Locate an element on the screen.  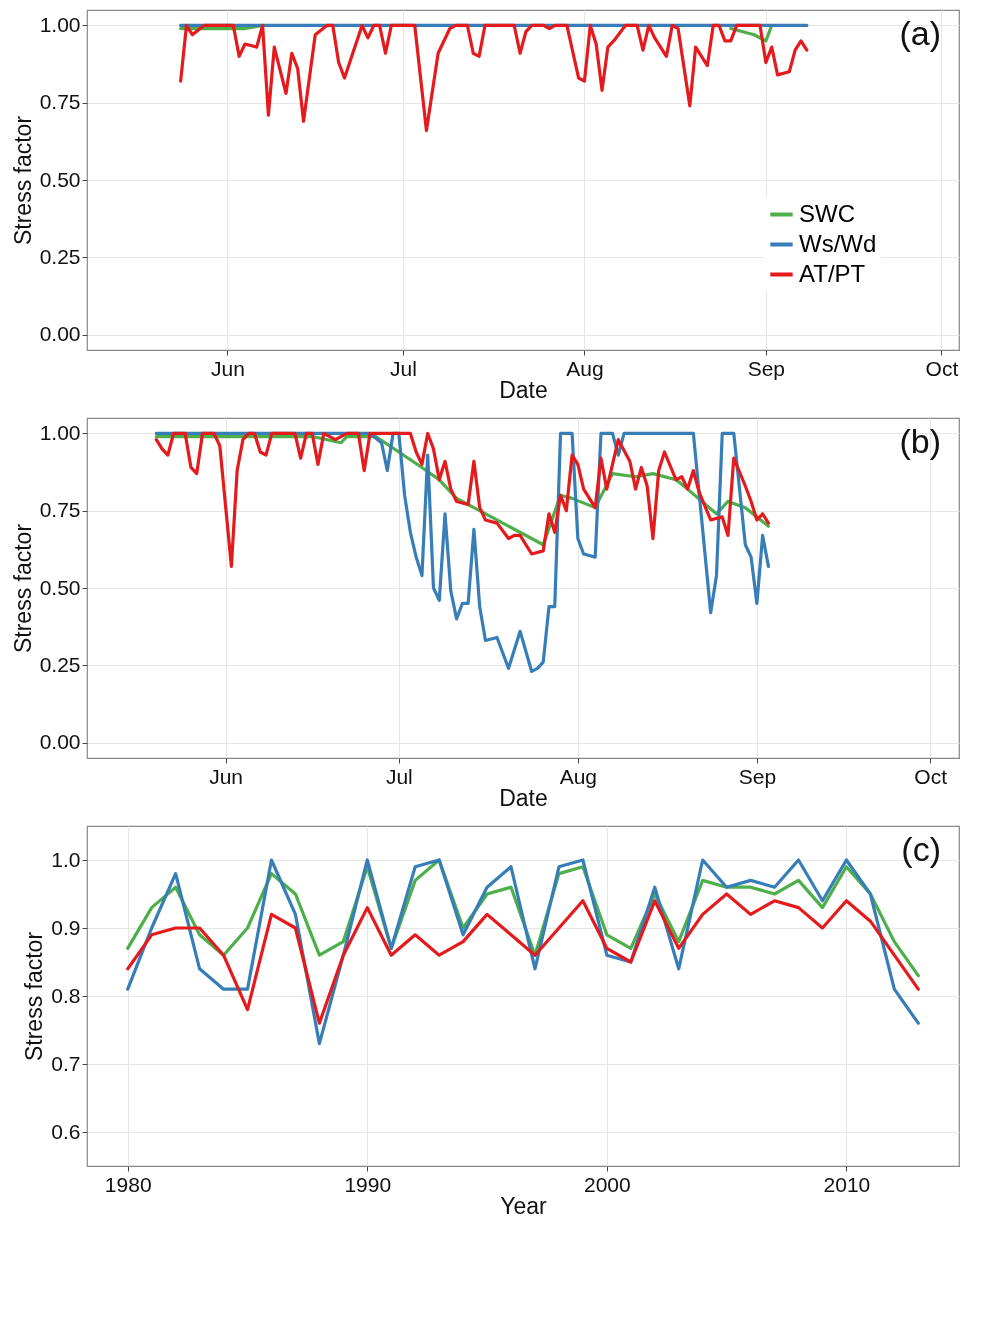
annotation: (b) is located at coordinates (920, 441).